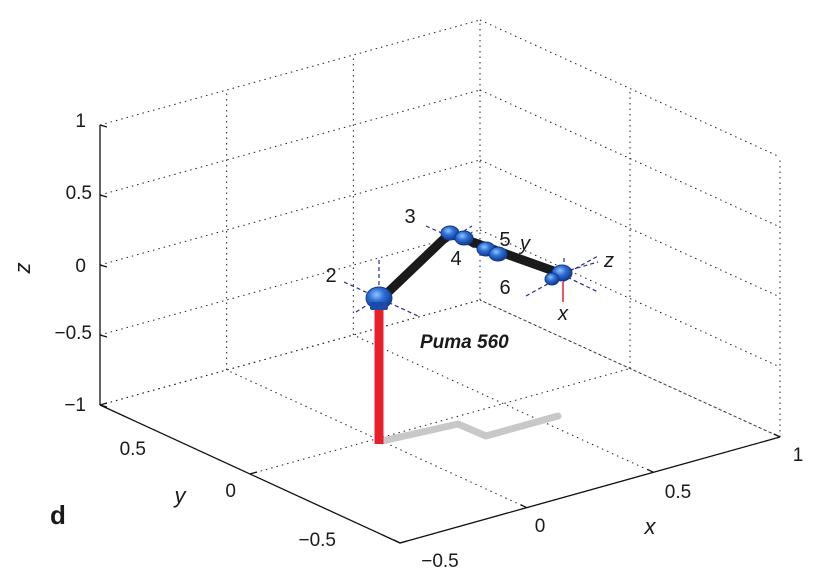  Describe the element at coordinates (22, 269) in the screenshot. I see `z-axis-label: z` at that location.